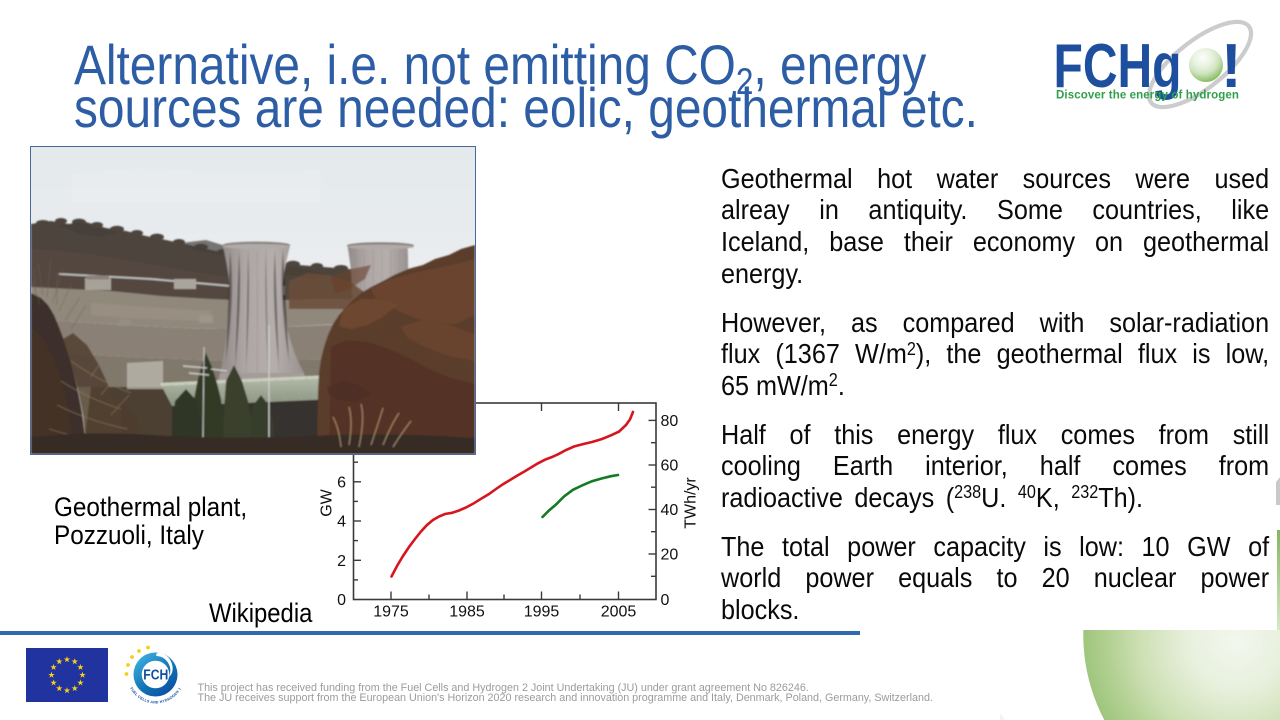  What do you see at coordinates (1118, 66) in the screenshot?
I see `svg-text: FCHg` at bounding box center [1118, 66].